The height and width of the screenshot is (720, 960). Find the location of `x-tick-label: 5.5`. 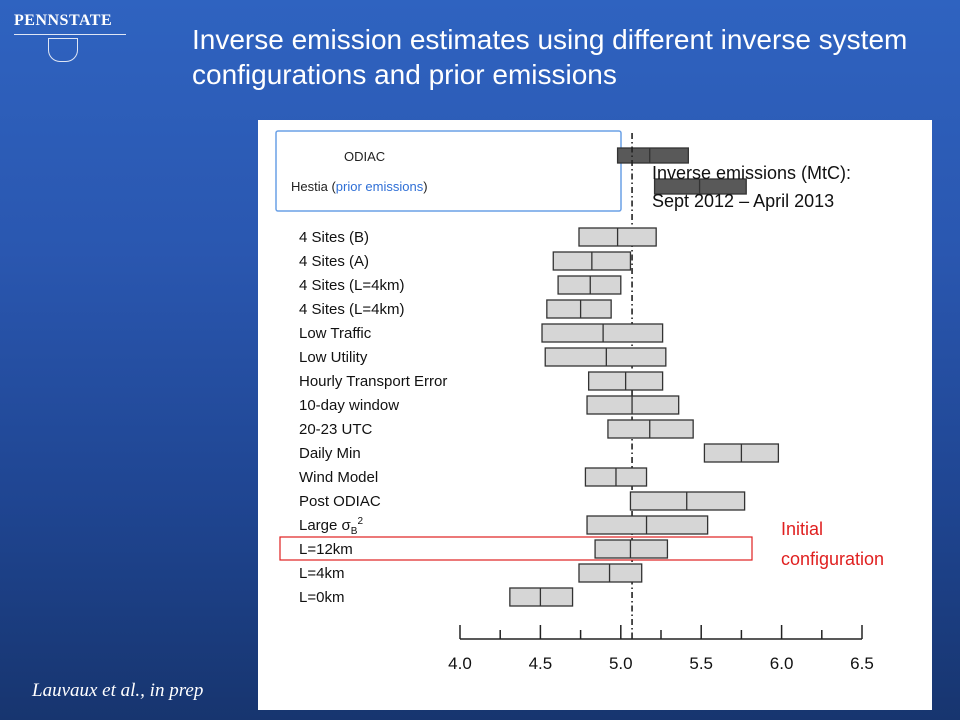

x-tick-label: 5.5 is located at coordinates (701, 663).